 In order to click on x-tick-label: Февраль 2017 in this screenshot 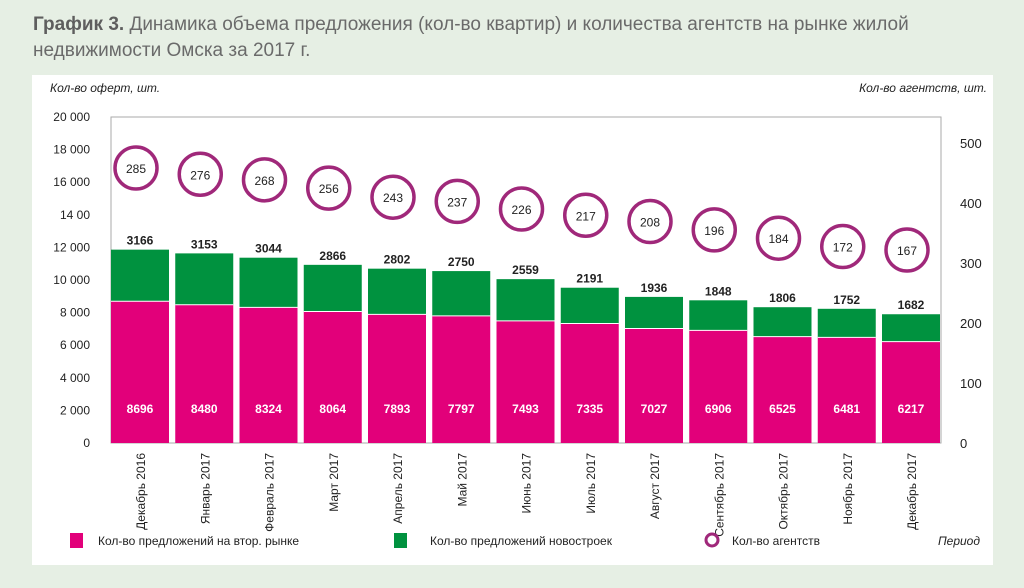, I will do `click(270, 492)`.